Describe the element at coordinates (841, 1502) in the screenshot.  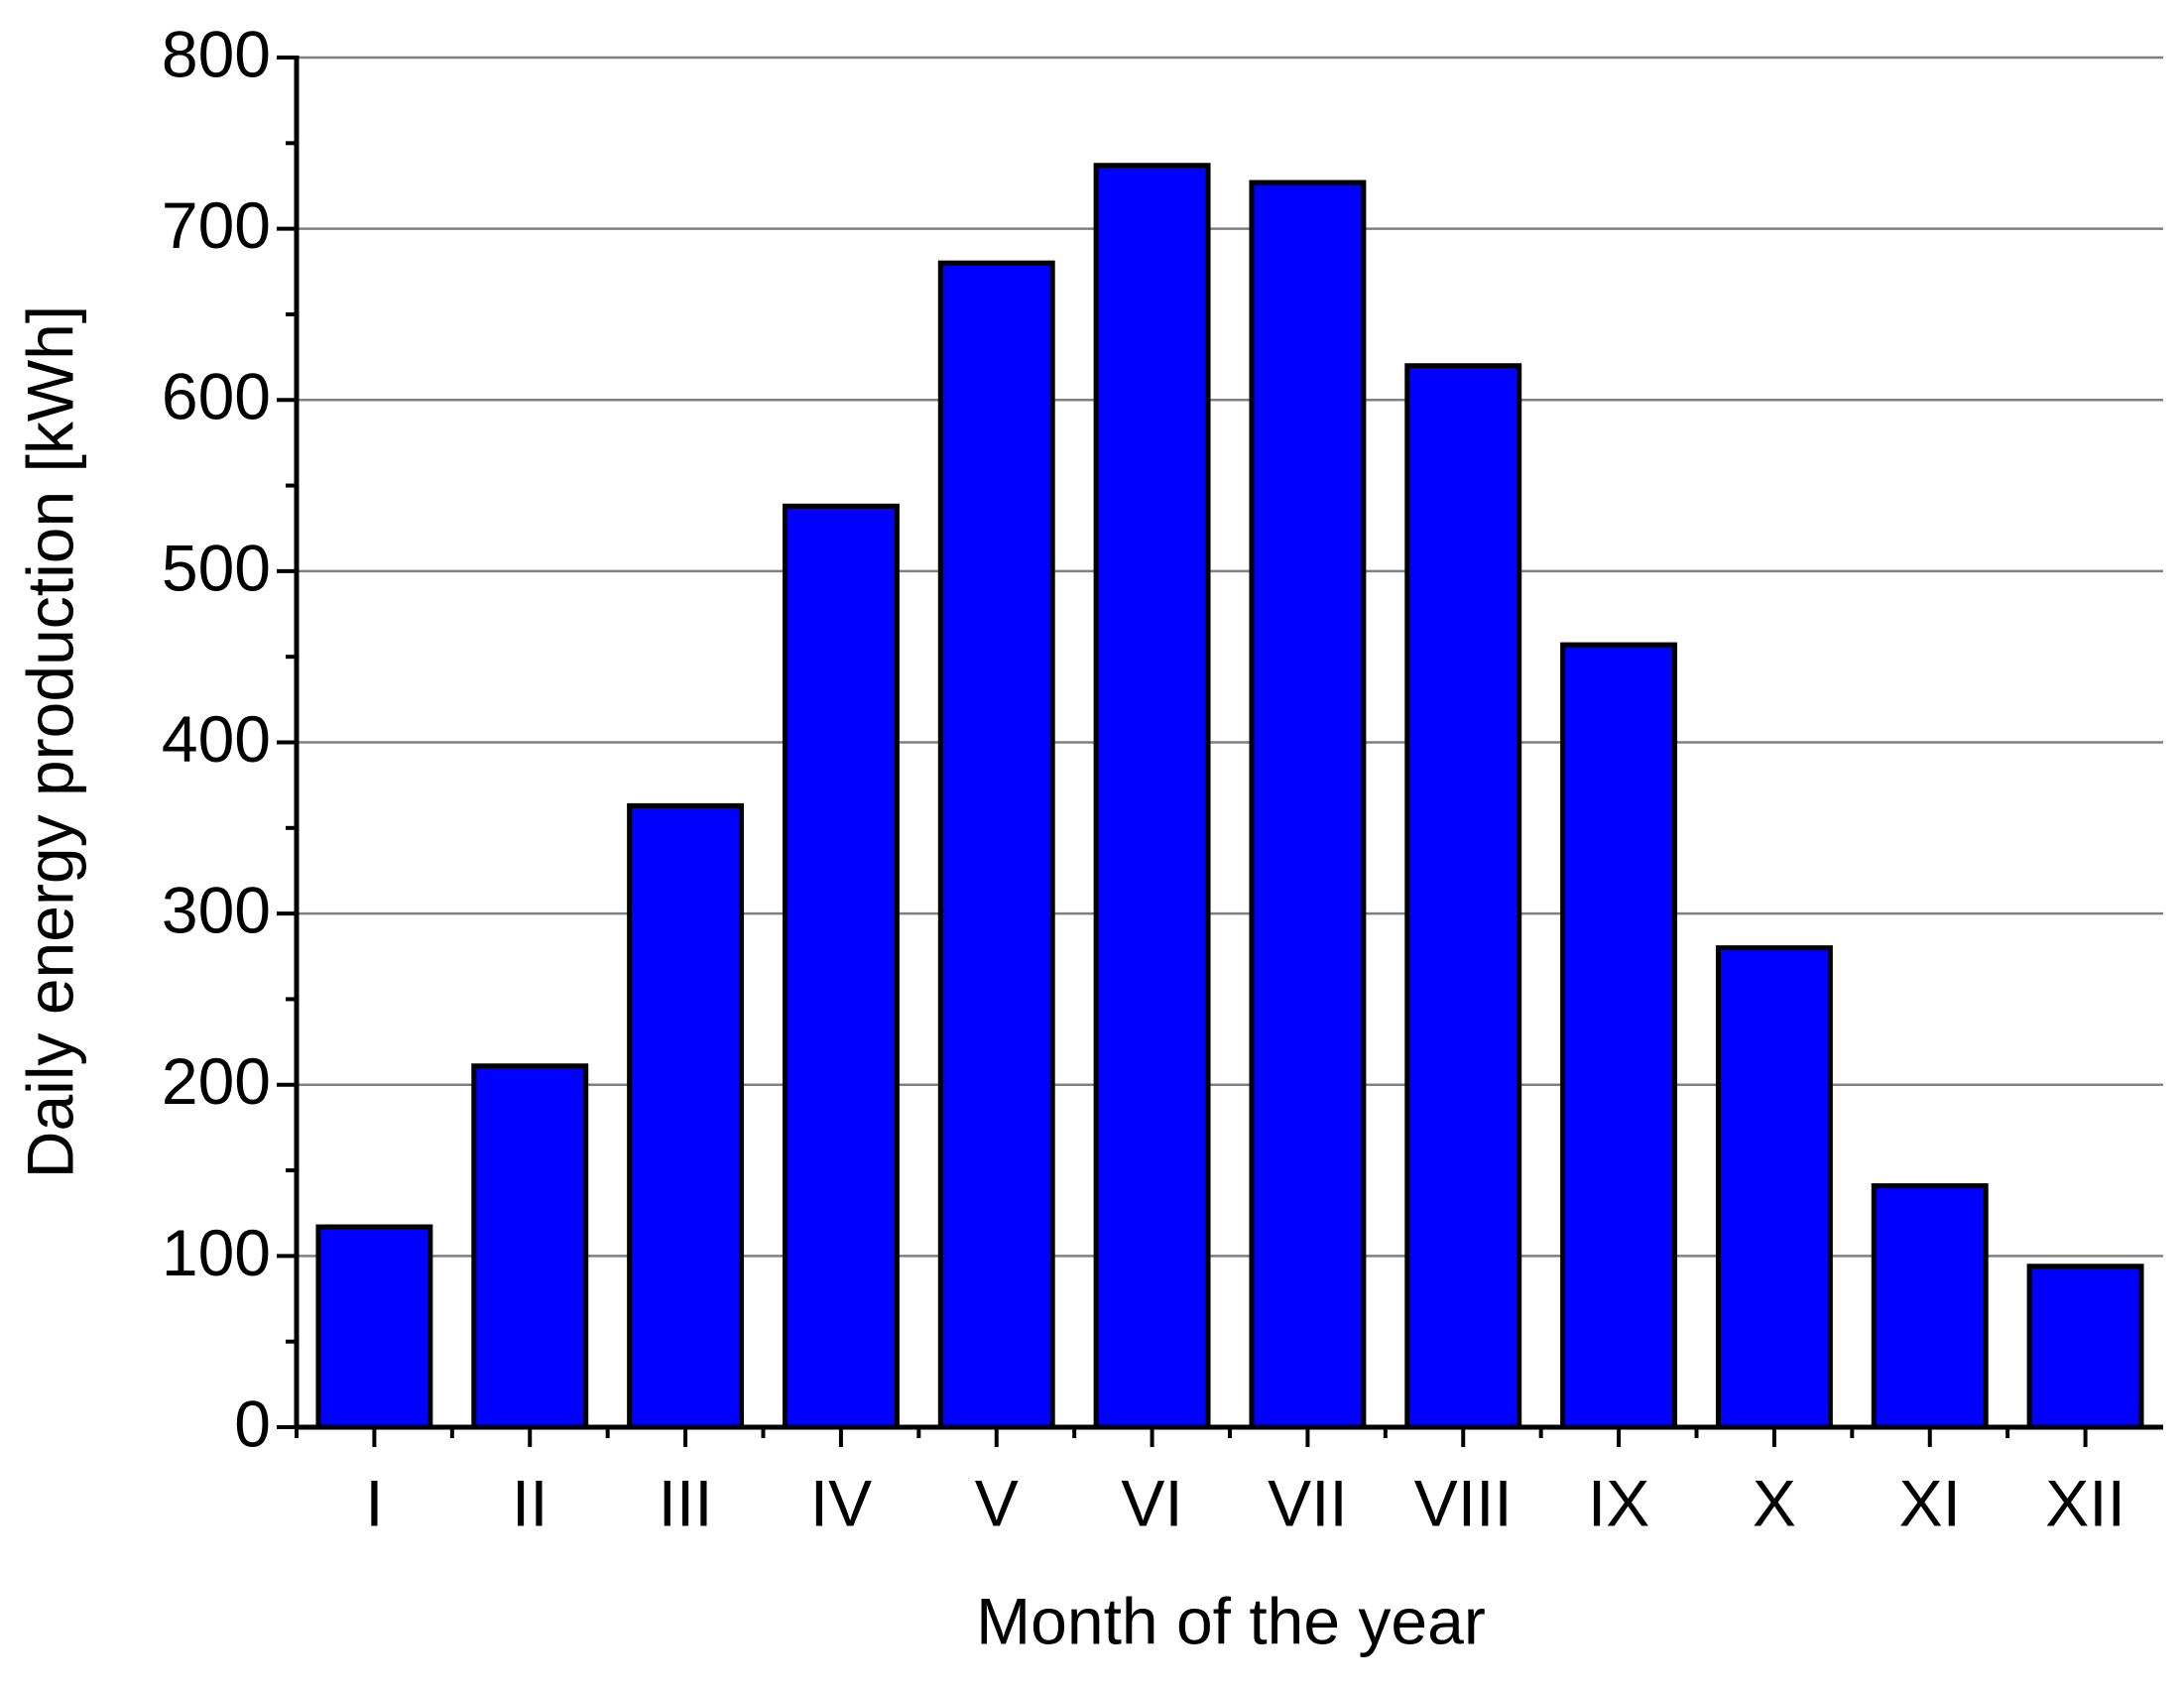
I see `x-tick-label: IV` at that location.